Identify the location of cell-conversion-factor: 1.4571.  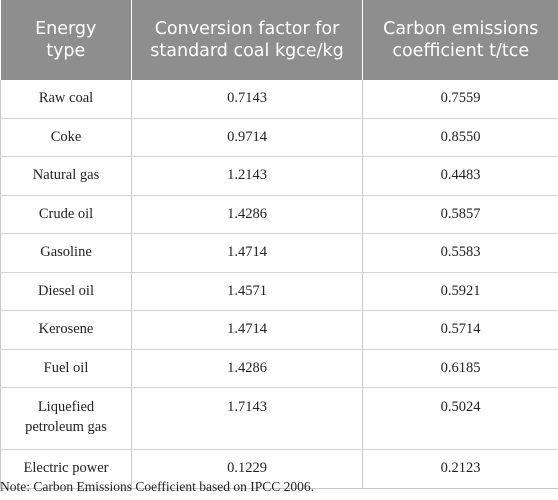
(247, 291).